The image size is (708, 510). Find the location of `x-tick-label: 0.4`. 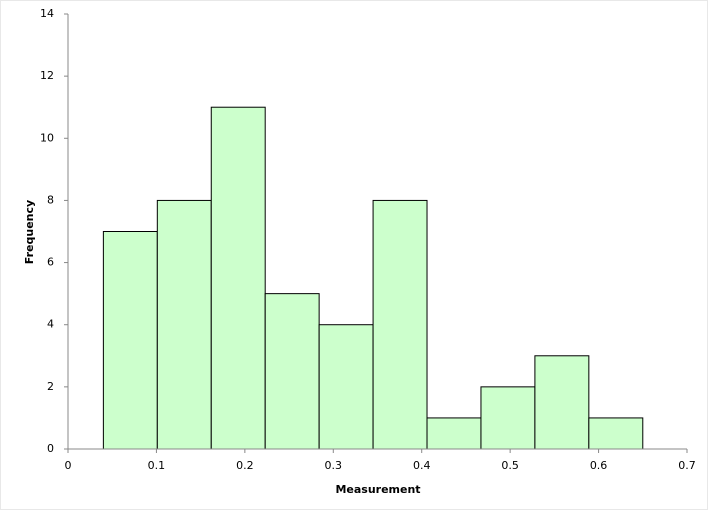

x-tick-label: 0.4 is located at coordinates (422, 465).